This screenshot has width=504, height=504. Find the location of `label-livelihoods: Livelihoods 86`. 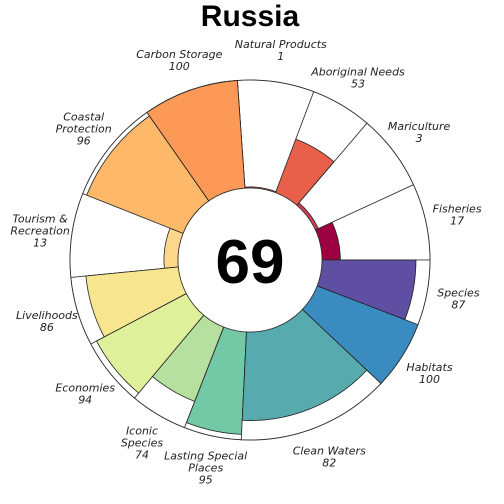

label-livelihoods: Livelihoods 86 is located at coordinates (47, 321).